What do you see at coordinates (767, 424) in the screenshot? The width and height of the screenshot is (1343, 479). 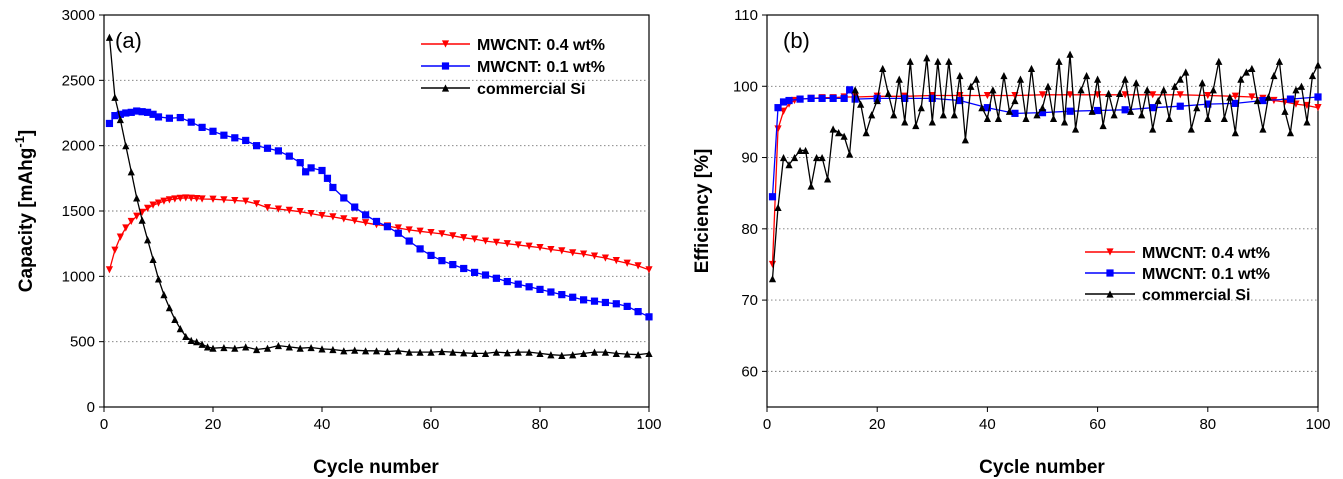 I see `x-tick-label: 0` at bounding box center [767, 424].